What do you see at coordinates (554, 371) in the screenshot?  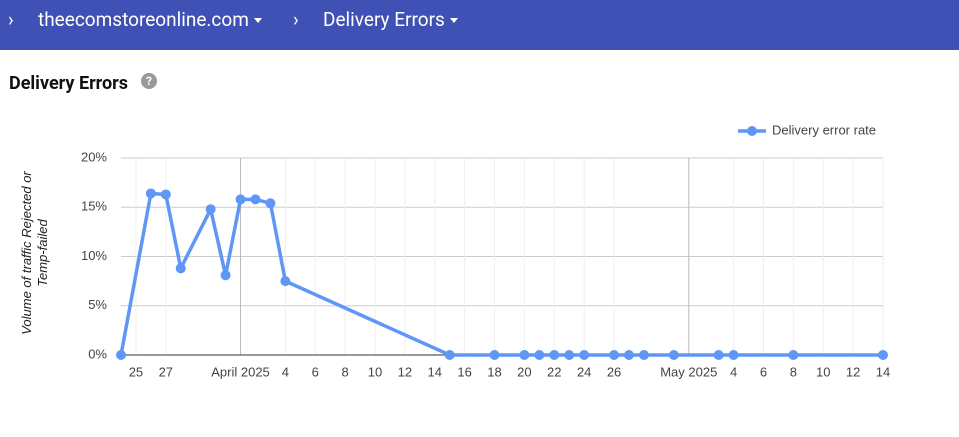 I see `x-tick-label: 22` at bounding box center [554, 371].